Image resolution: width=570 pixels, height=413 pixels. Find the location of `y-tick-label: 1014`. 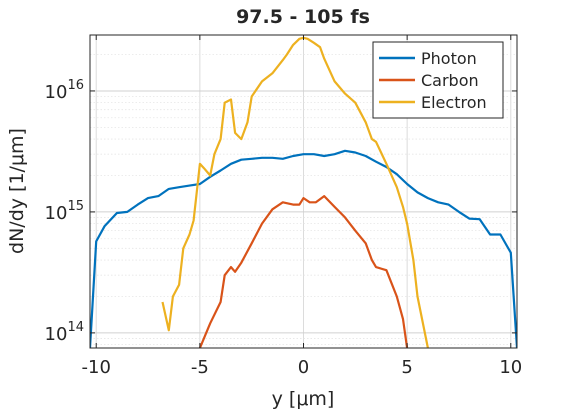

y-tick-label: 1014 is located at coordinates (64, 332).